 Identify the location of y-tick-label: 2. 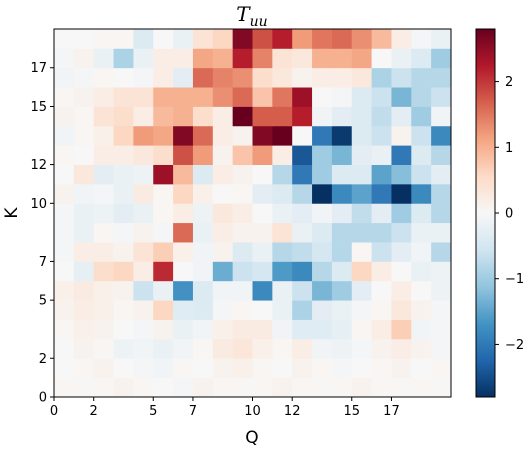
(43, 359).